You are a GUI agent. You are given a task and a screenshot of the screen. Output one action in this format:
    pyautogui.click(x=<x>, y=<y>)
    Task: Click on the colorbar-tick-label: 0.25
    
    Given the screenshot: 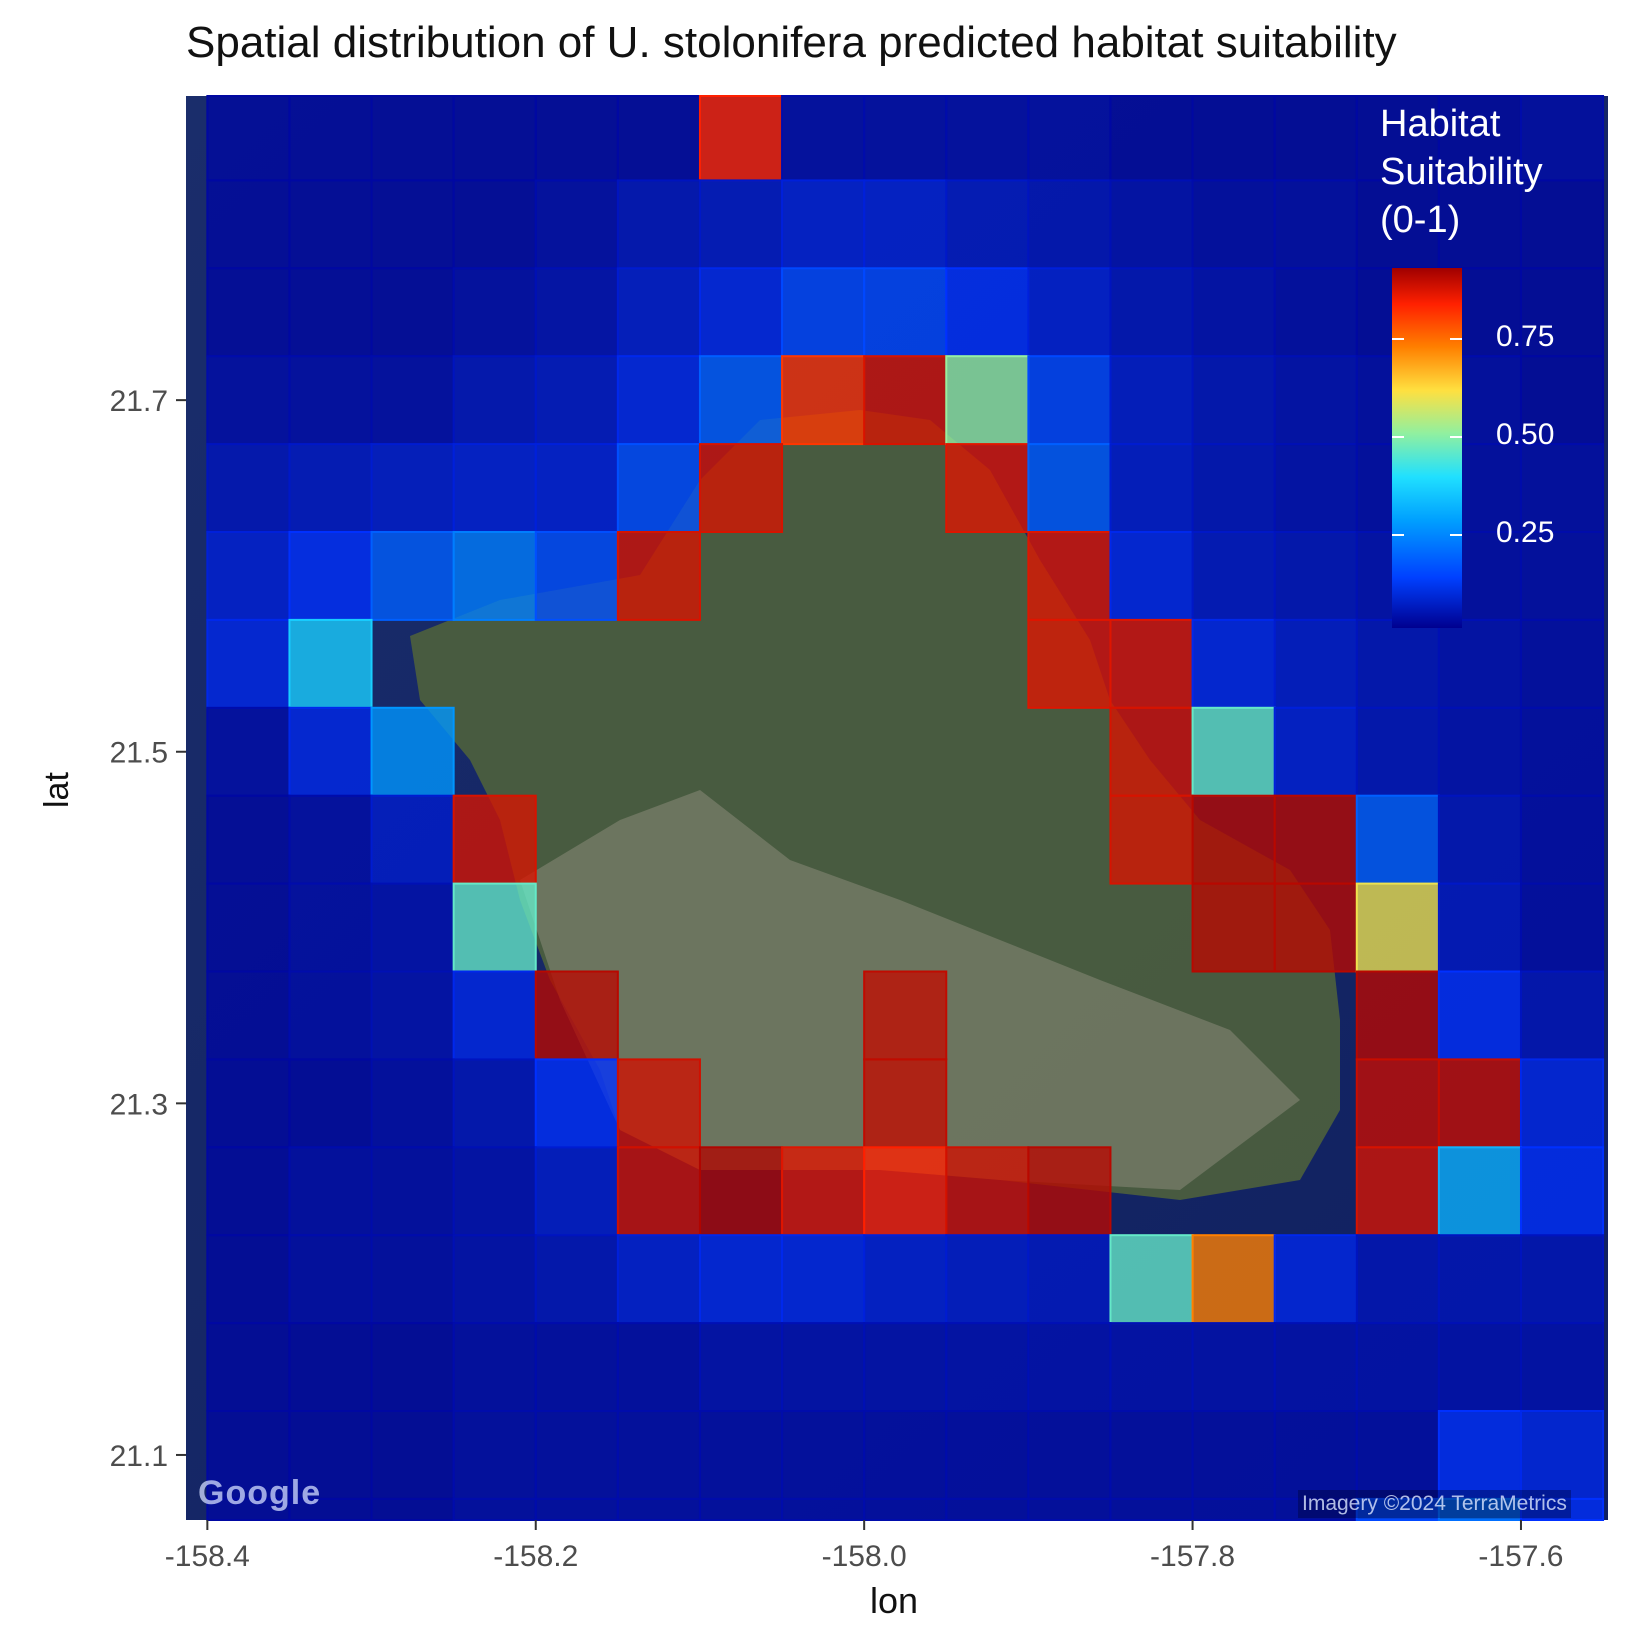 What is the action you would take?
    pyautogui.click(x=1525, y=533)
    